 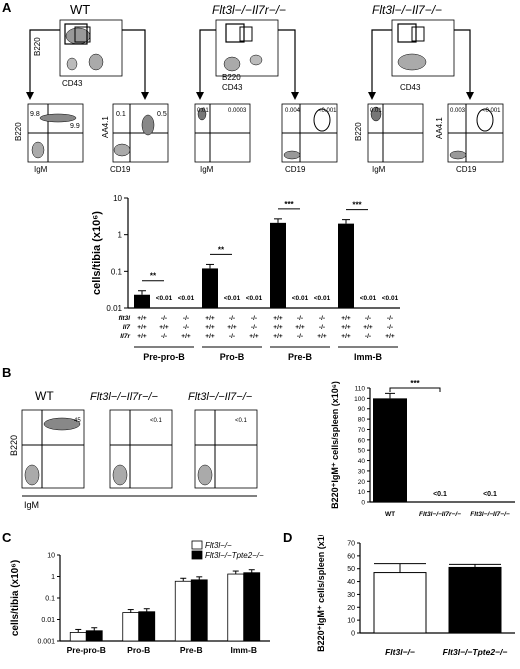 What do you see at coordinates (220, 397) in the screenshot?
I see `b-genotype-il7: Flt3l−/−Il7−/−` at bounding box center [220, 397].